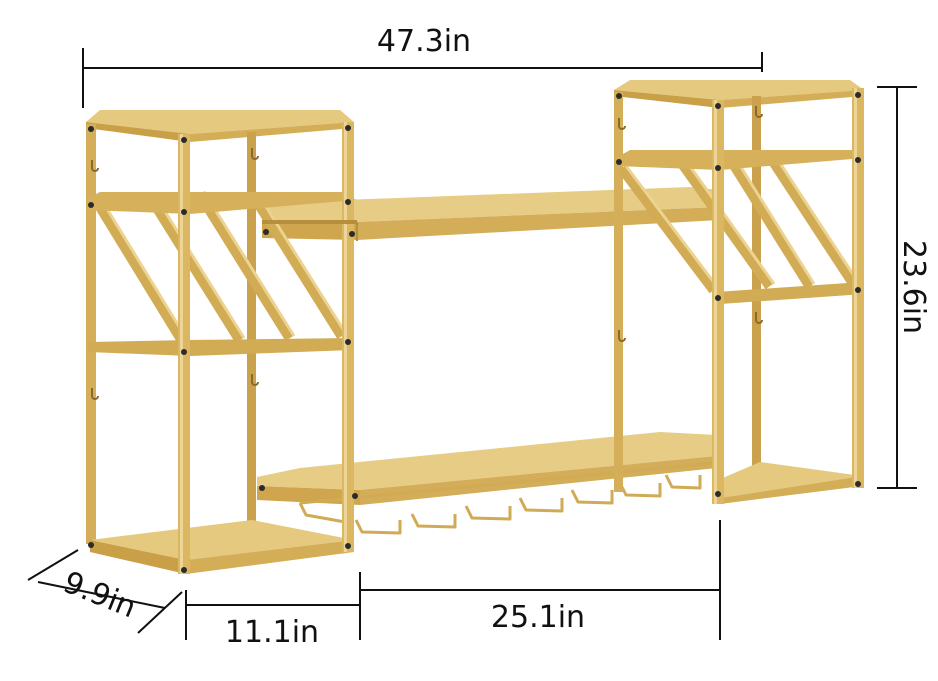 The width and height of the screenshot is (938, 681). What do you see at coordinates (99, 595) in the screenshot?
I see `depth-label: 9.9in` at bounding box center [99, 595].